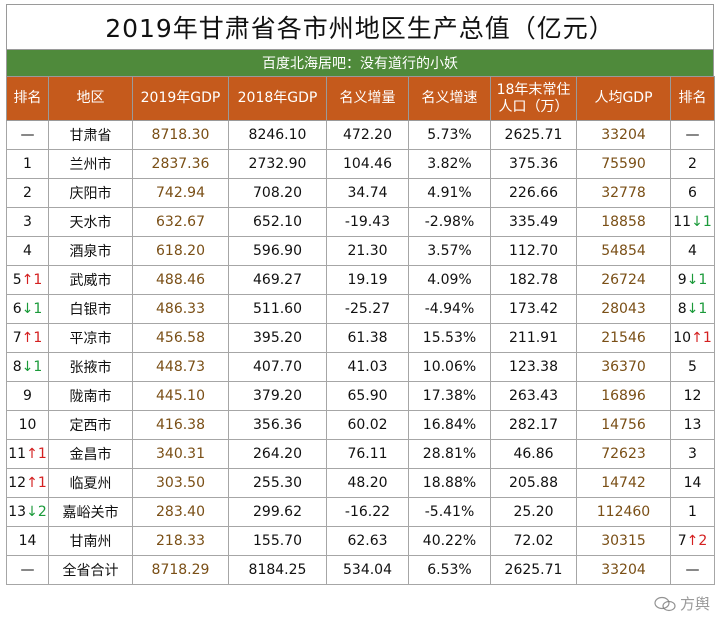 The height and width of the screenshot is (622, 720). Describe the element at coordinates (27, 164) in the screenshot. I see `rank-cell: 1` at that location.